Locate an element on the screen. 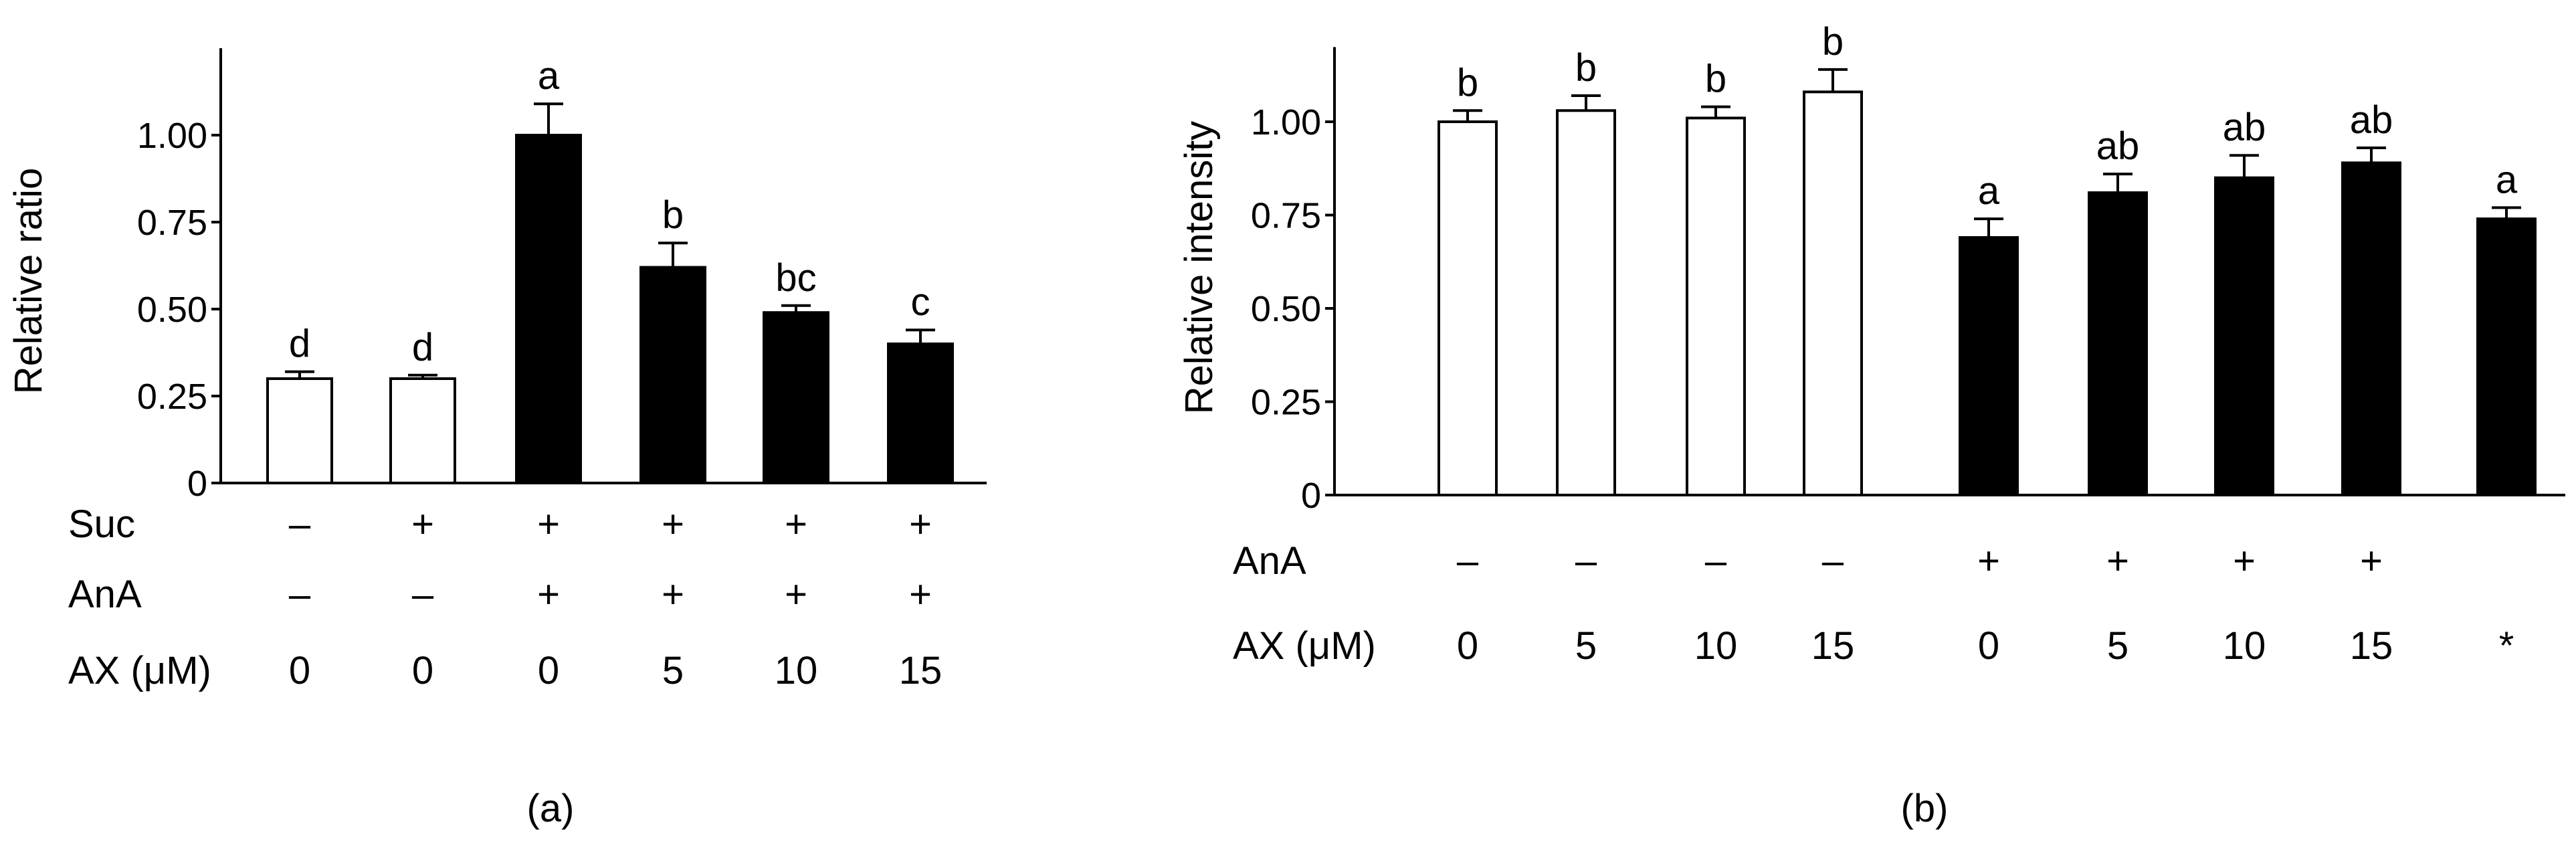  panel-label: (a) is located at coordinates (551, 808).